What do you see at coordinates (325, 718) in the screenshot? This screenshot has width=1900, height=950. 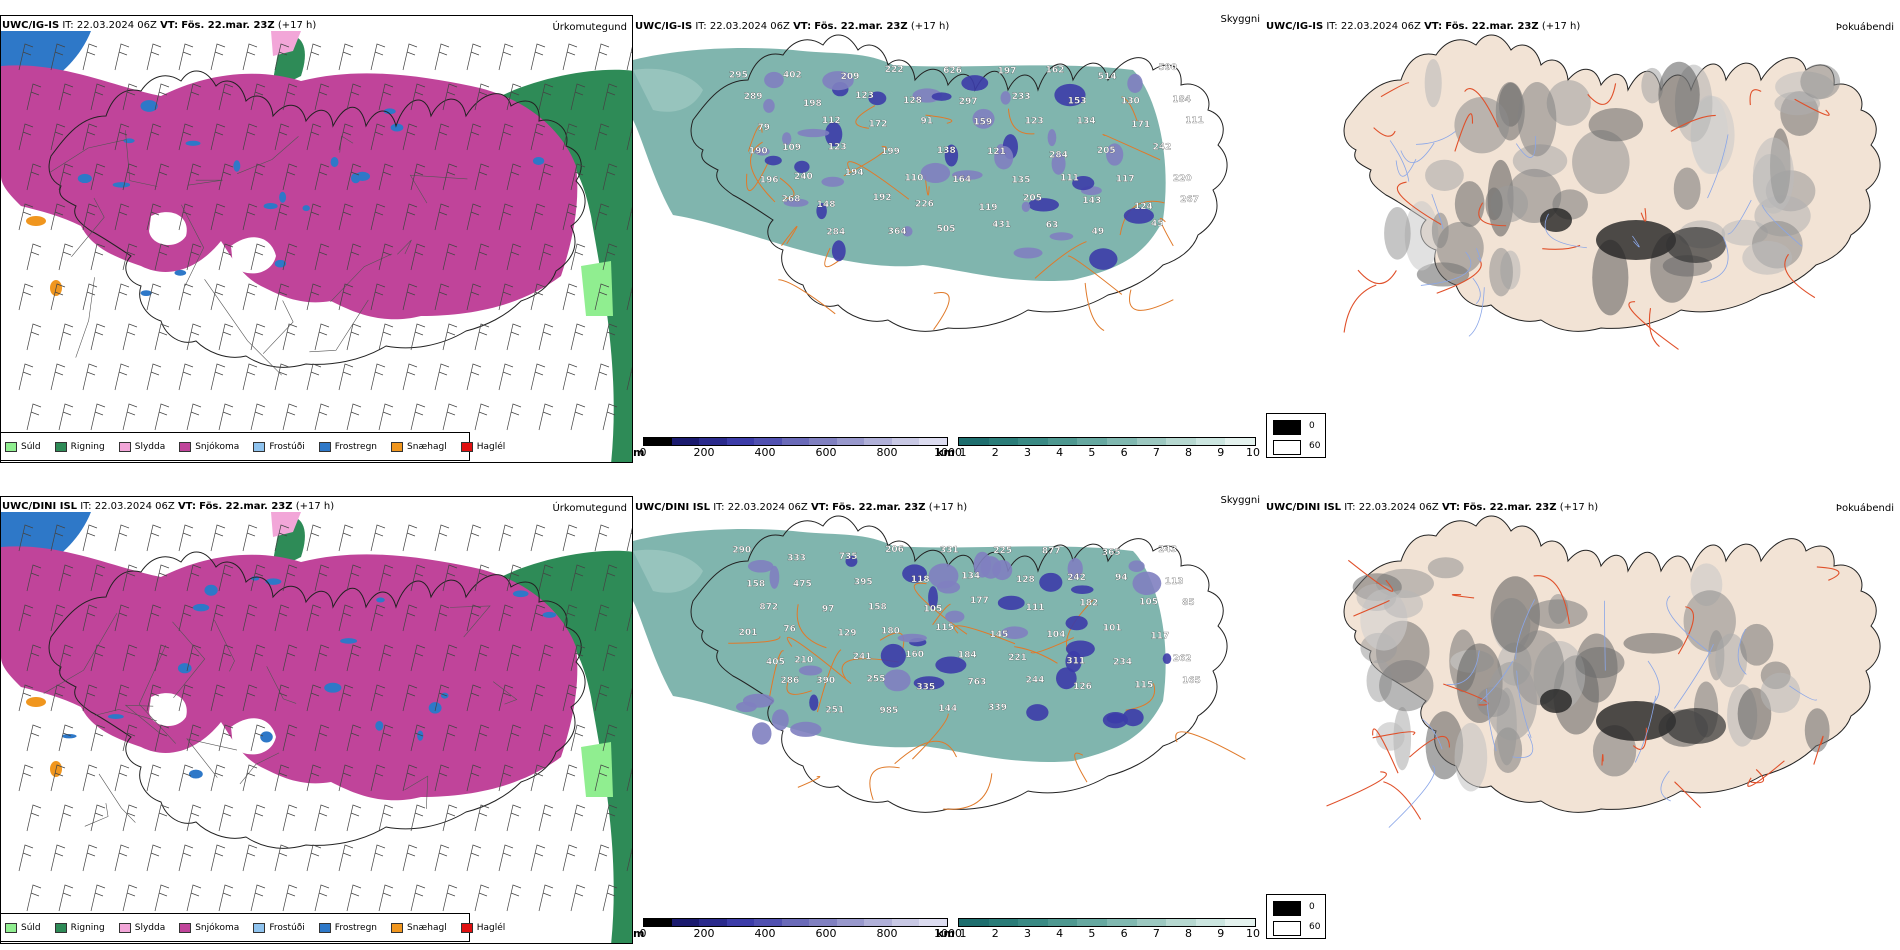 I see `wind-barbs` at bounding box center [325, 718].